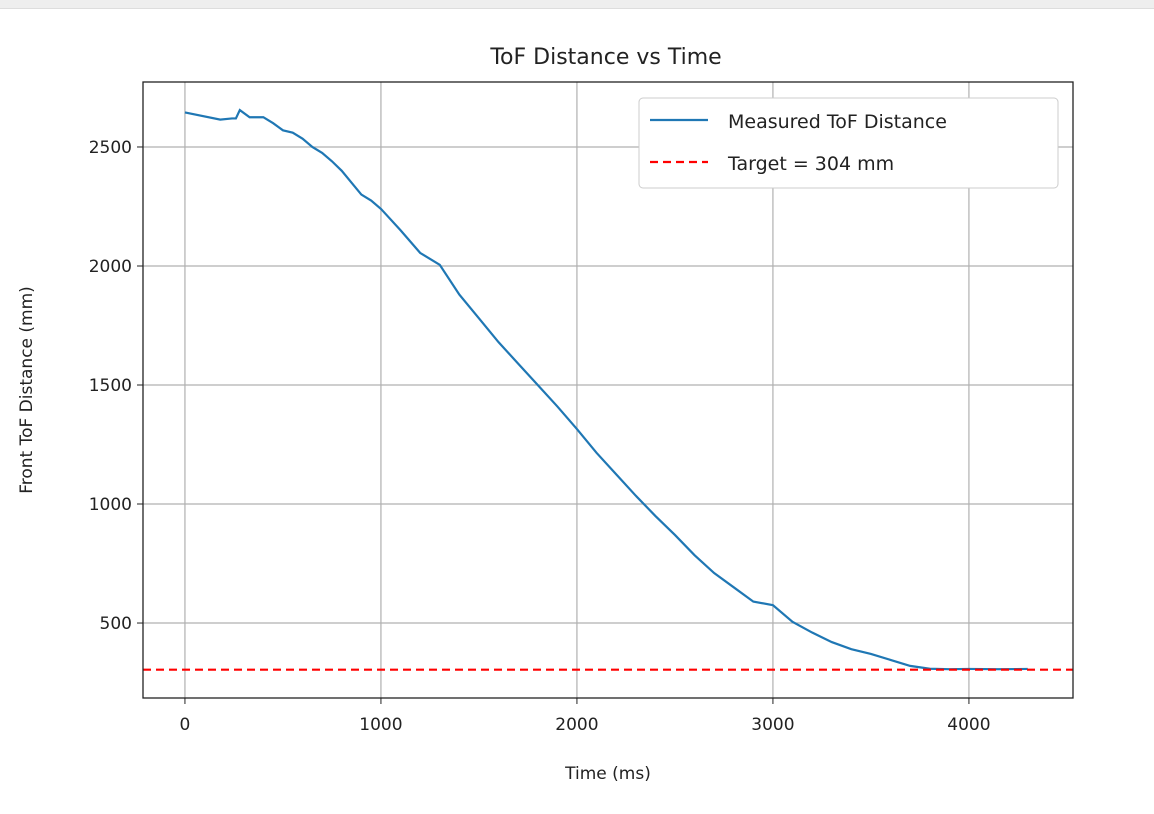 The height and width of the screenshot is (814, 1154). Describe the element at coordinates (185, 725) in the screenshot. I see `x-tick-label: 0` at that location.